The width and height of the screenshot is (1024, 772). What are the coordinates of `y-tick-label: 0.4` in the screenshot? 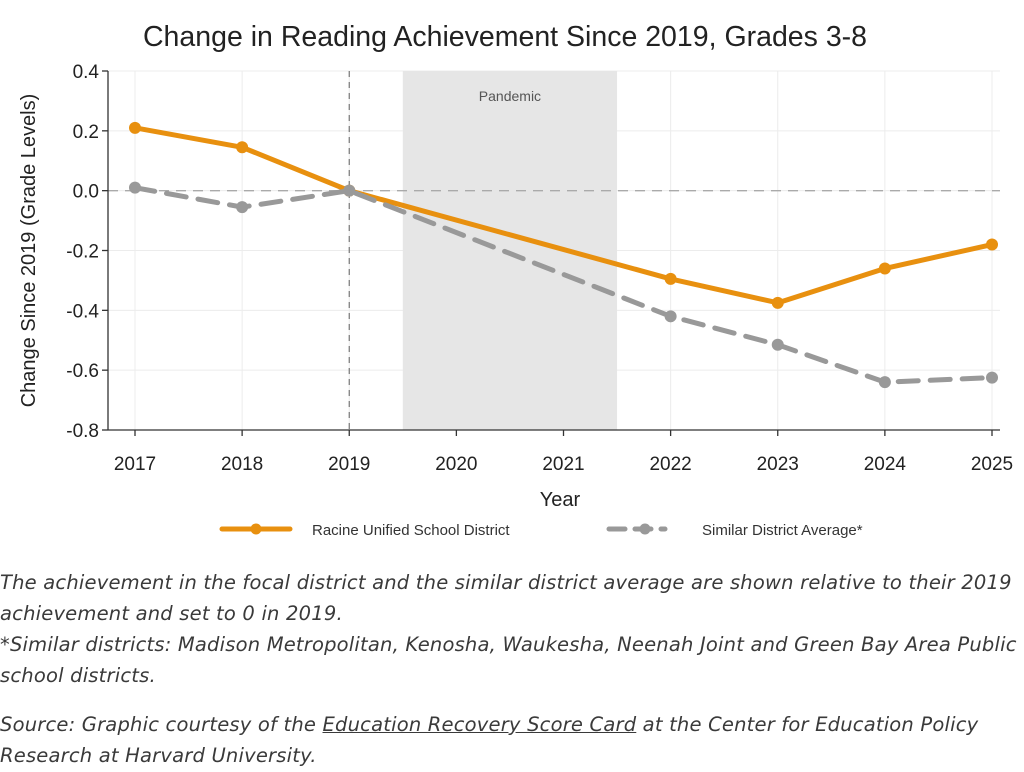 It's located at (86, 72).